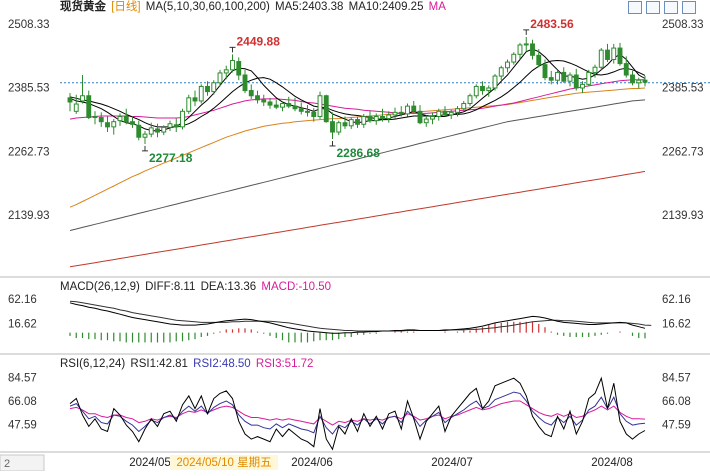 The image size is (710, 476). I want to click on rsi-name: RSI(6,12,24), so click(93, 364).